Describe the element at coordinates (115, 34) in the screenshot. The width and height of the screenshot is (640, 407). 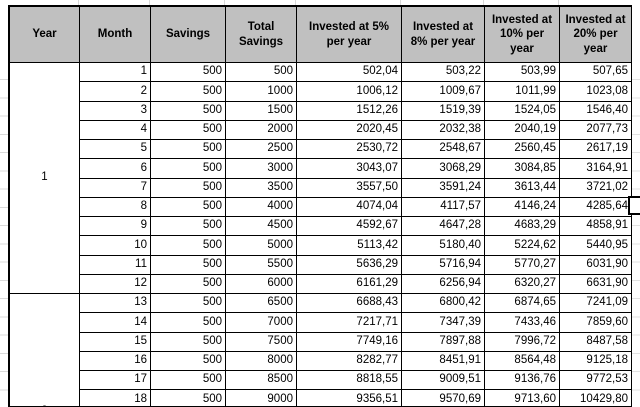
I see `column-header-month: Month` at that location.